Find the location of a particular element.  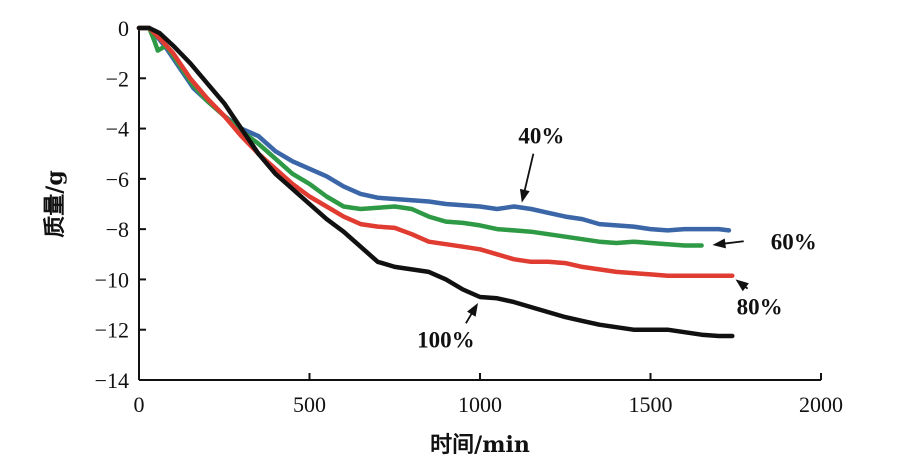

annotation-label: 40% is located at coordinates (541, 136).